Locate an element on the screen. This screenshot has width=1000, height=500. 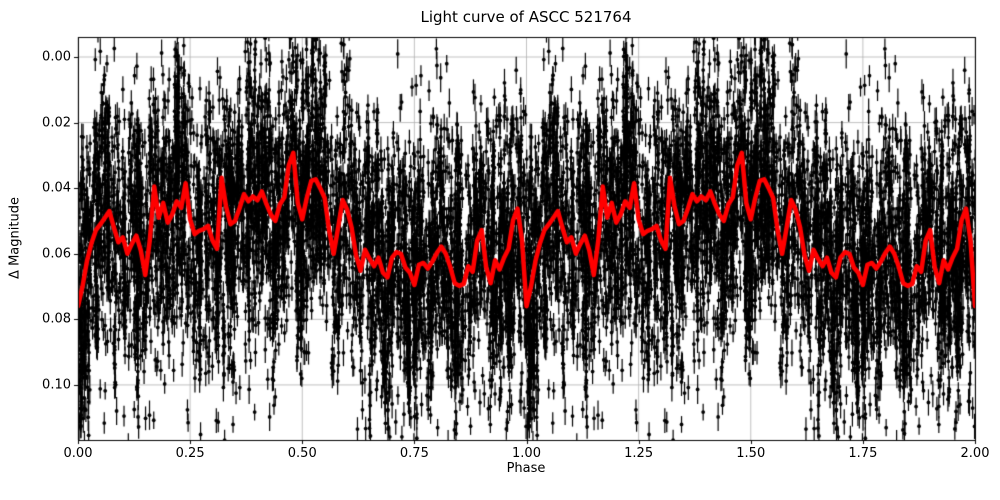
x-axis-label: Phase is located at coordinates (526, 468).